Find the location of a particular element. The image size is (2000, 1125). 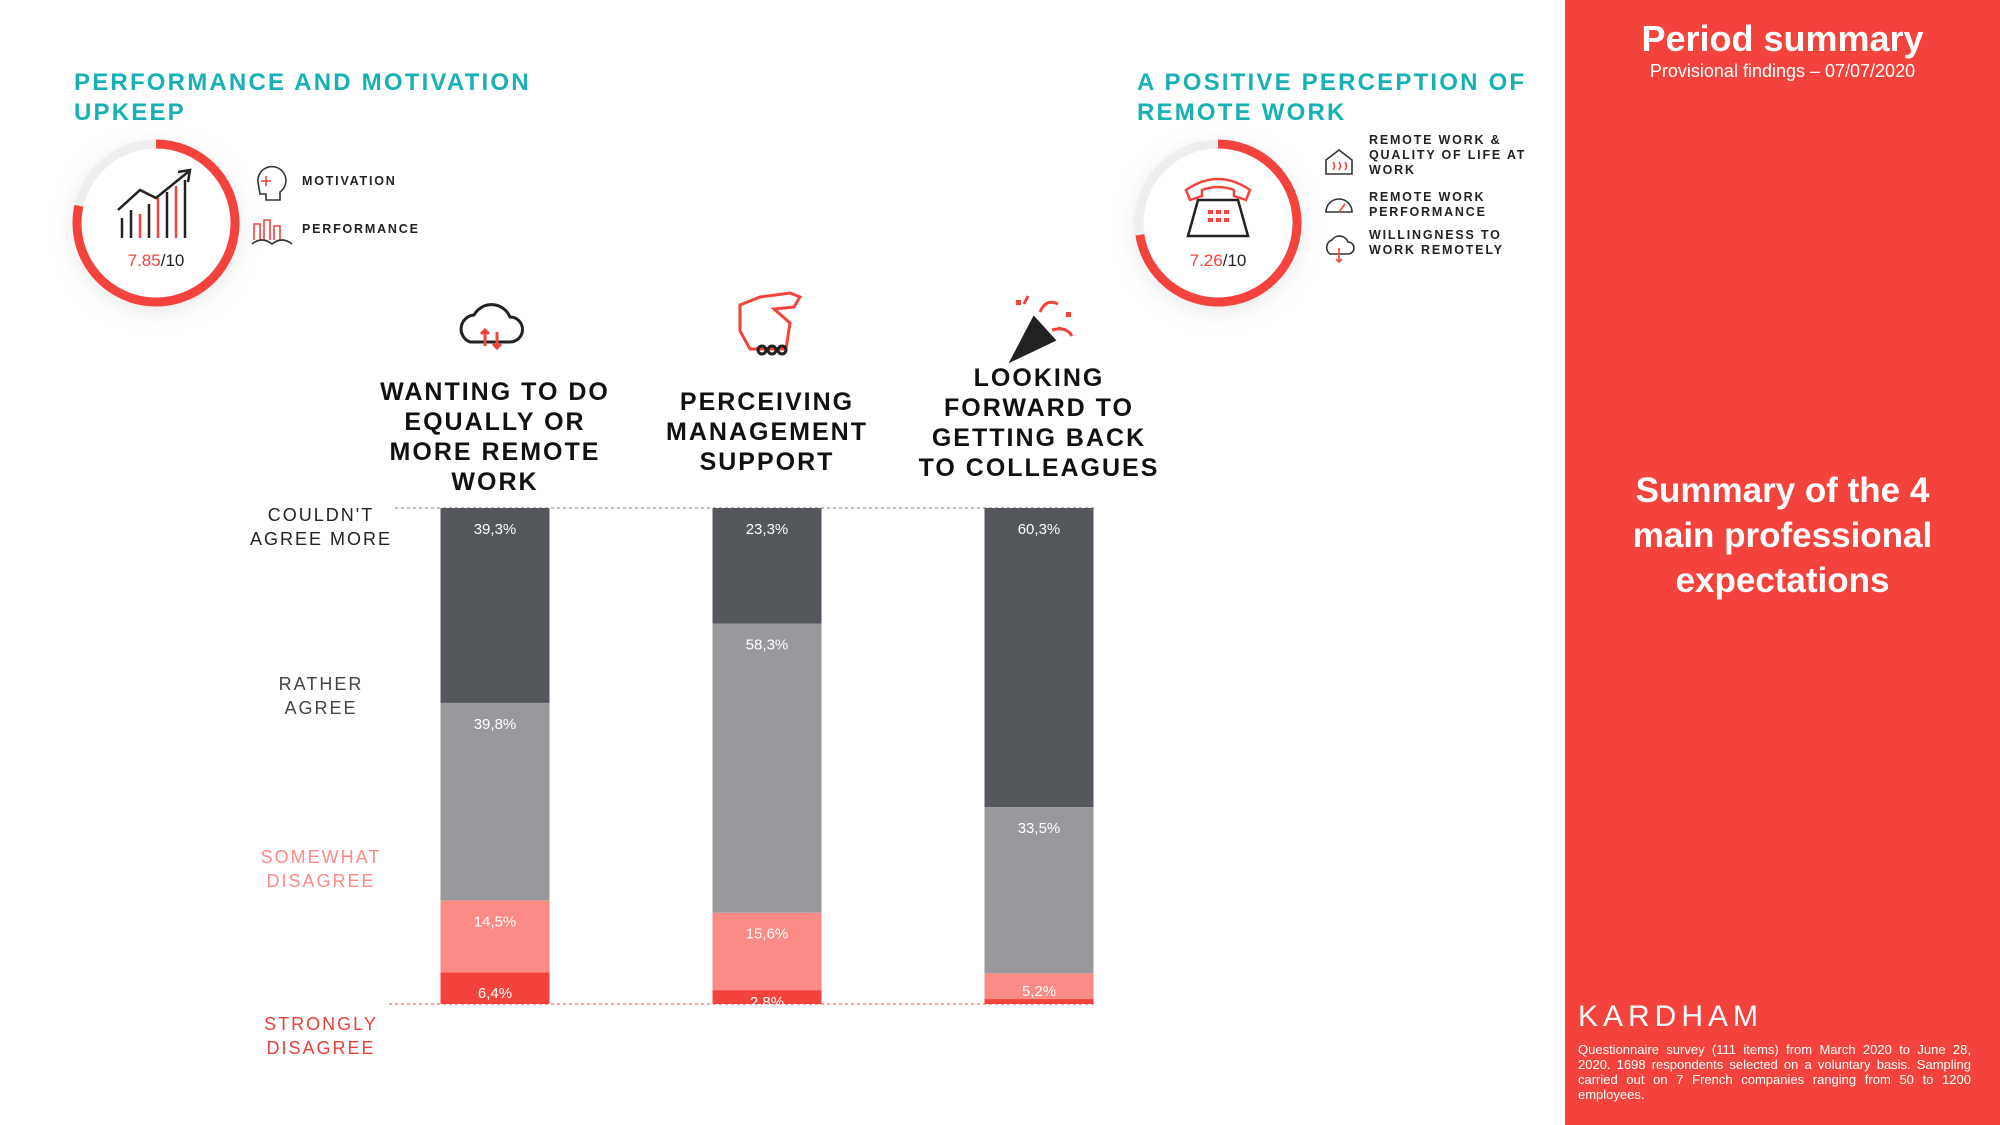

panel-item: WILLINGNESS TO WORK REMOTELY is located at coordinates (1436, 242).